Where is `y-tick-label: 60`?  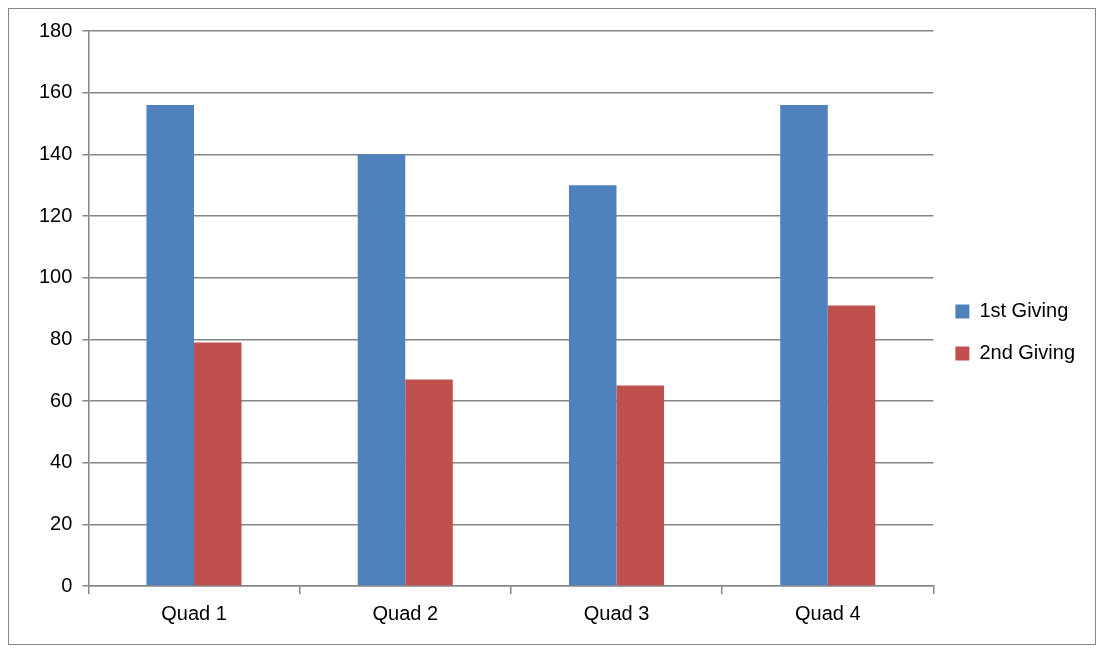
y-tick-label: 60 is located at coordinates (61, 399).